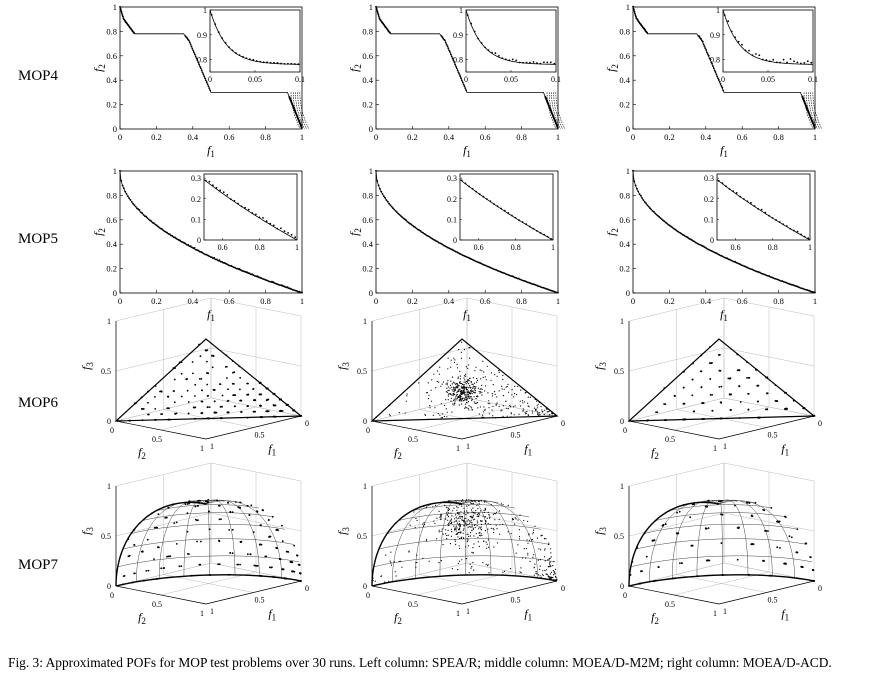  Describe the element at coordinates (625, 595) in the screenshot. I see `f2-tick-label: 0` at that location.